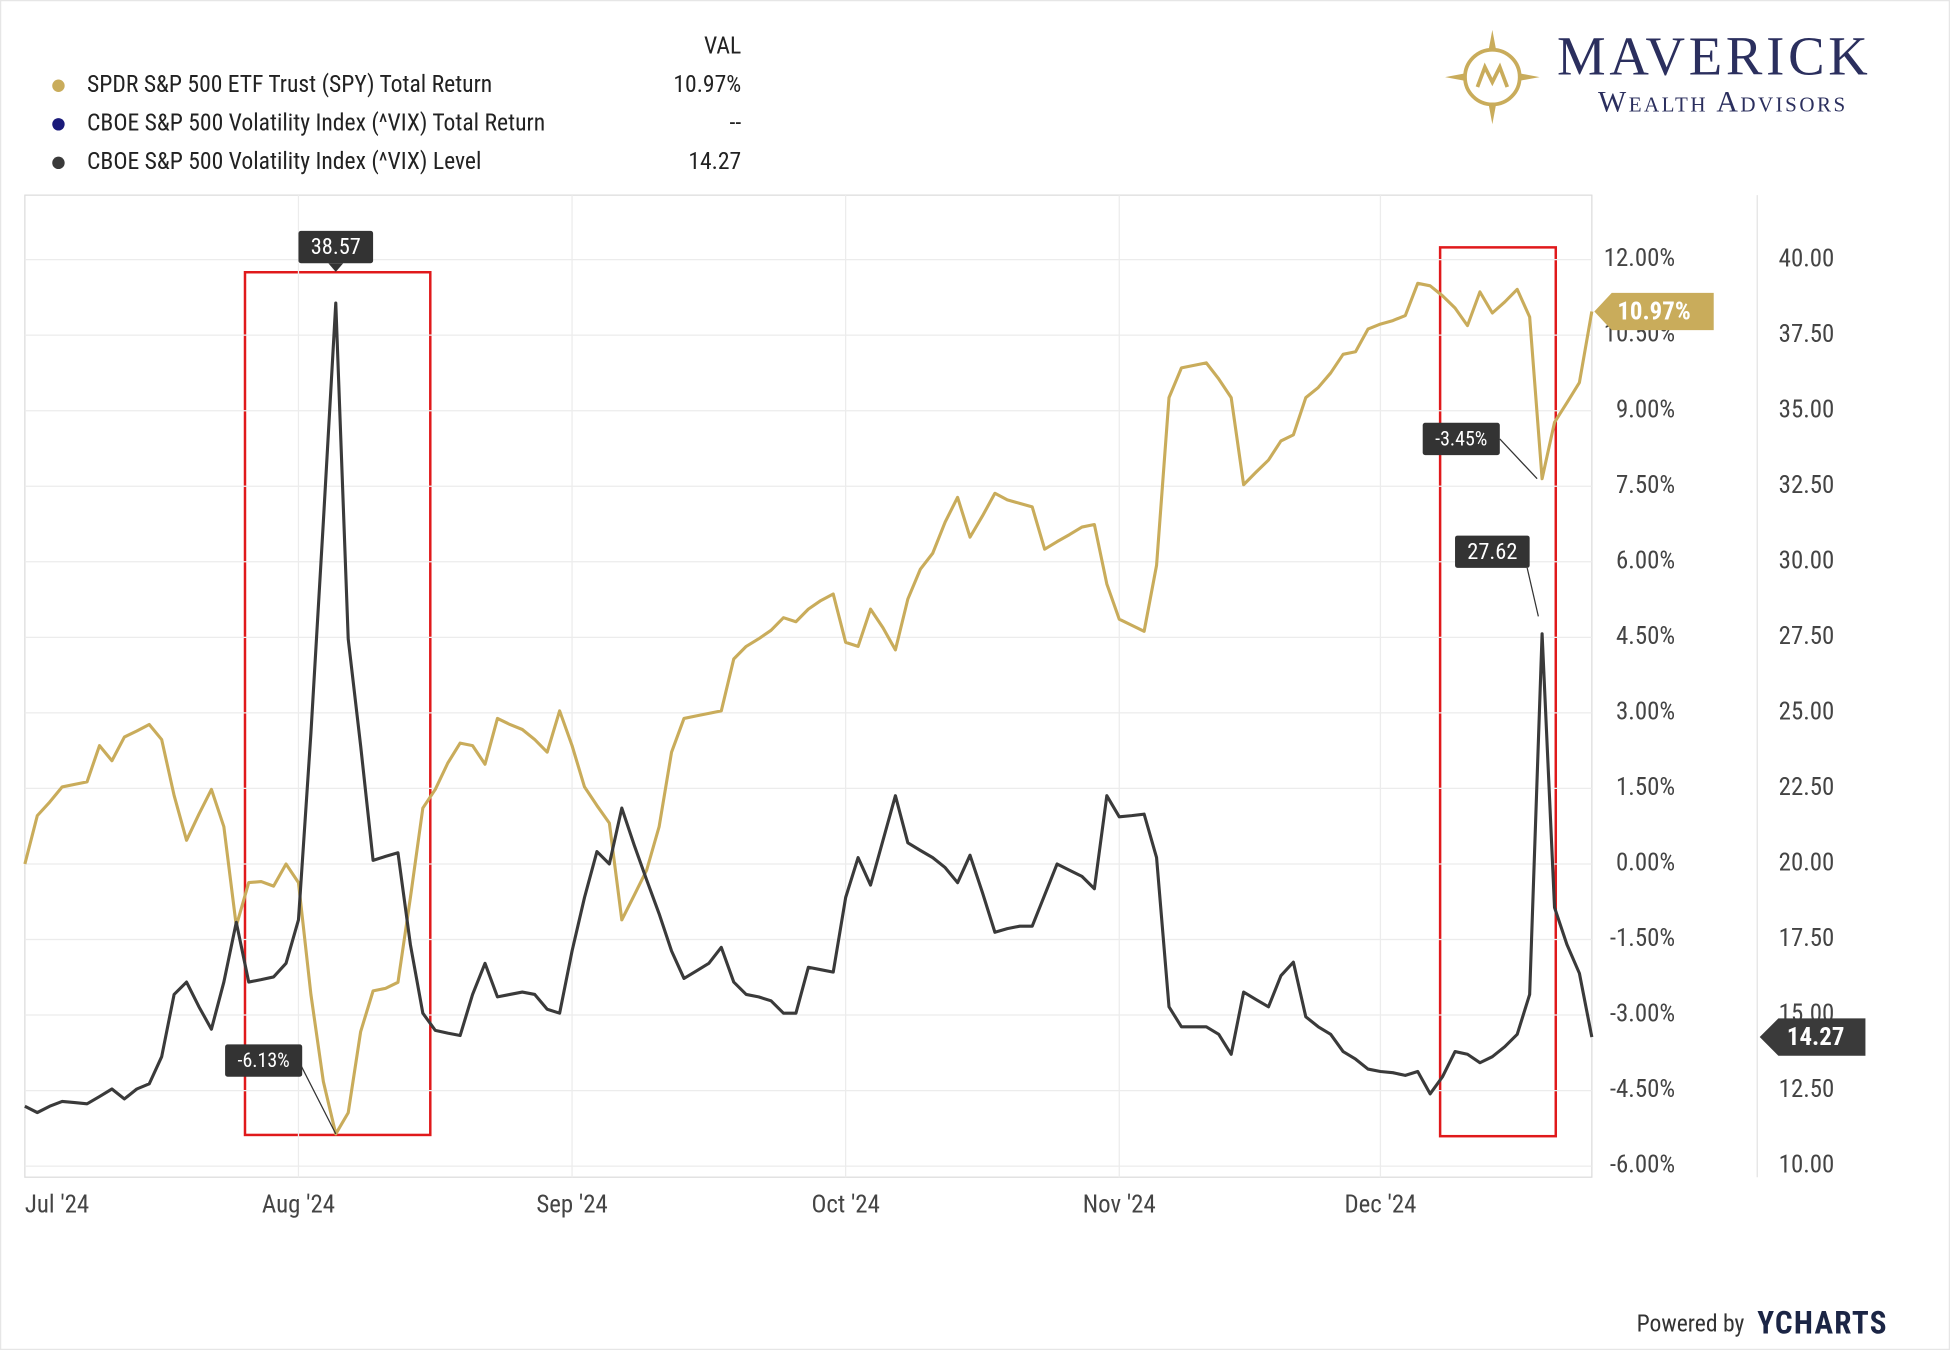 The image size is (1950, 1350). I want to click on annotation: -6.13%, so click(264, 1060).